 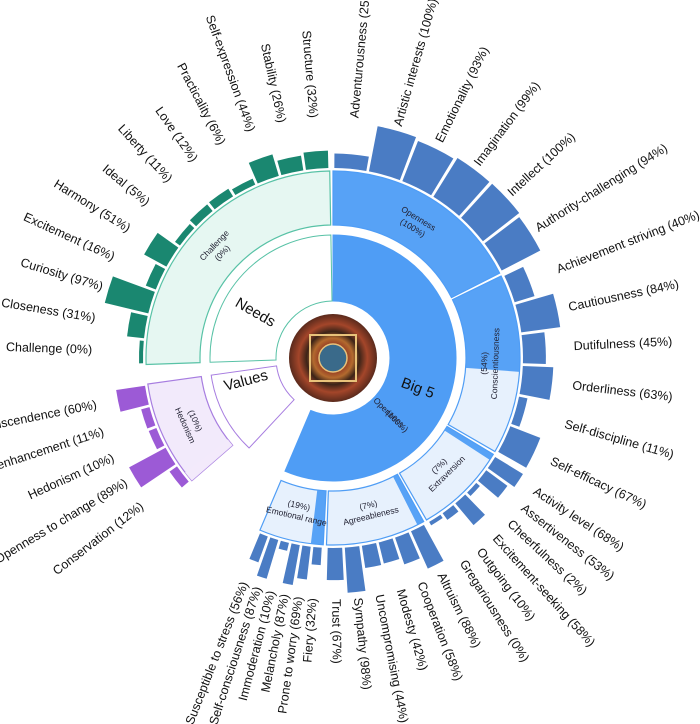 What do you see at coordinates (533, 348) in the screenshot?
I see `trait-bar-dutifulness` at bounding box center [533, 348].